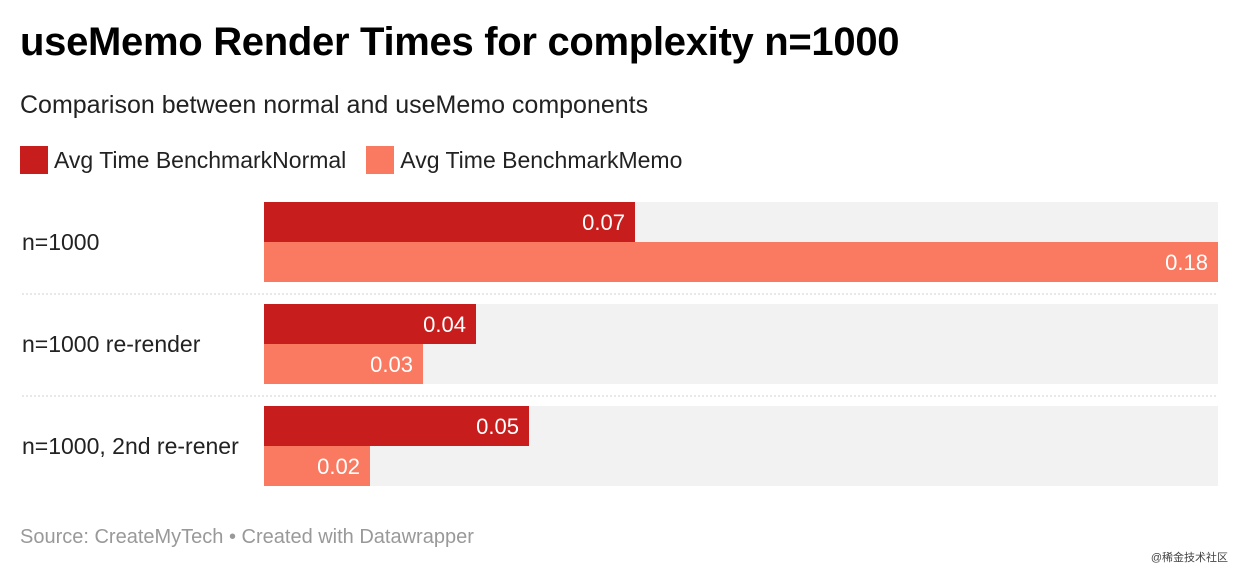 The width and height of the screenshot is (1240, 572). I want to click on category-label: n=1000 re-render, so click(111, 344).